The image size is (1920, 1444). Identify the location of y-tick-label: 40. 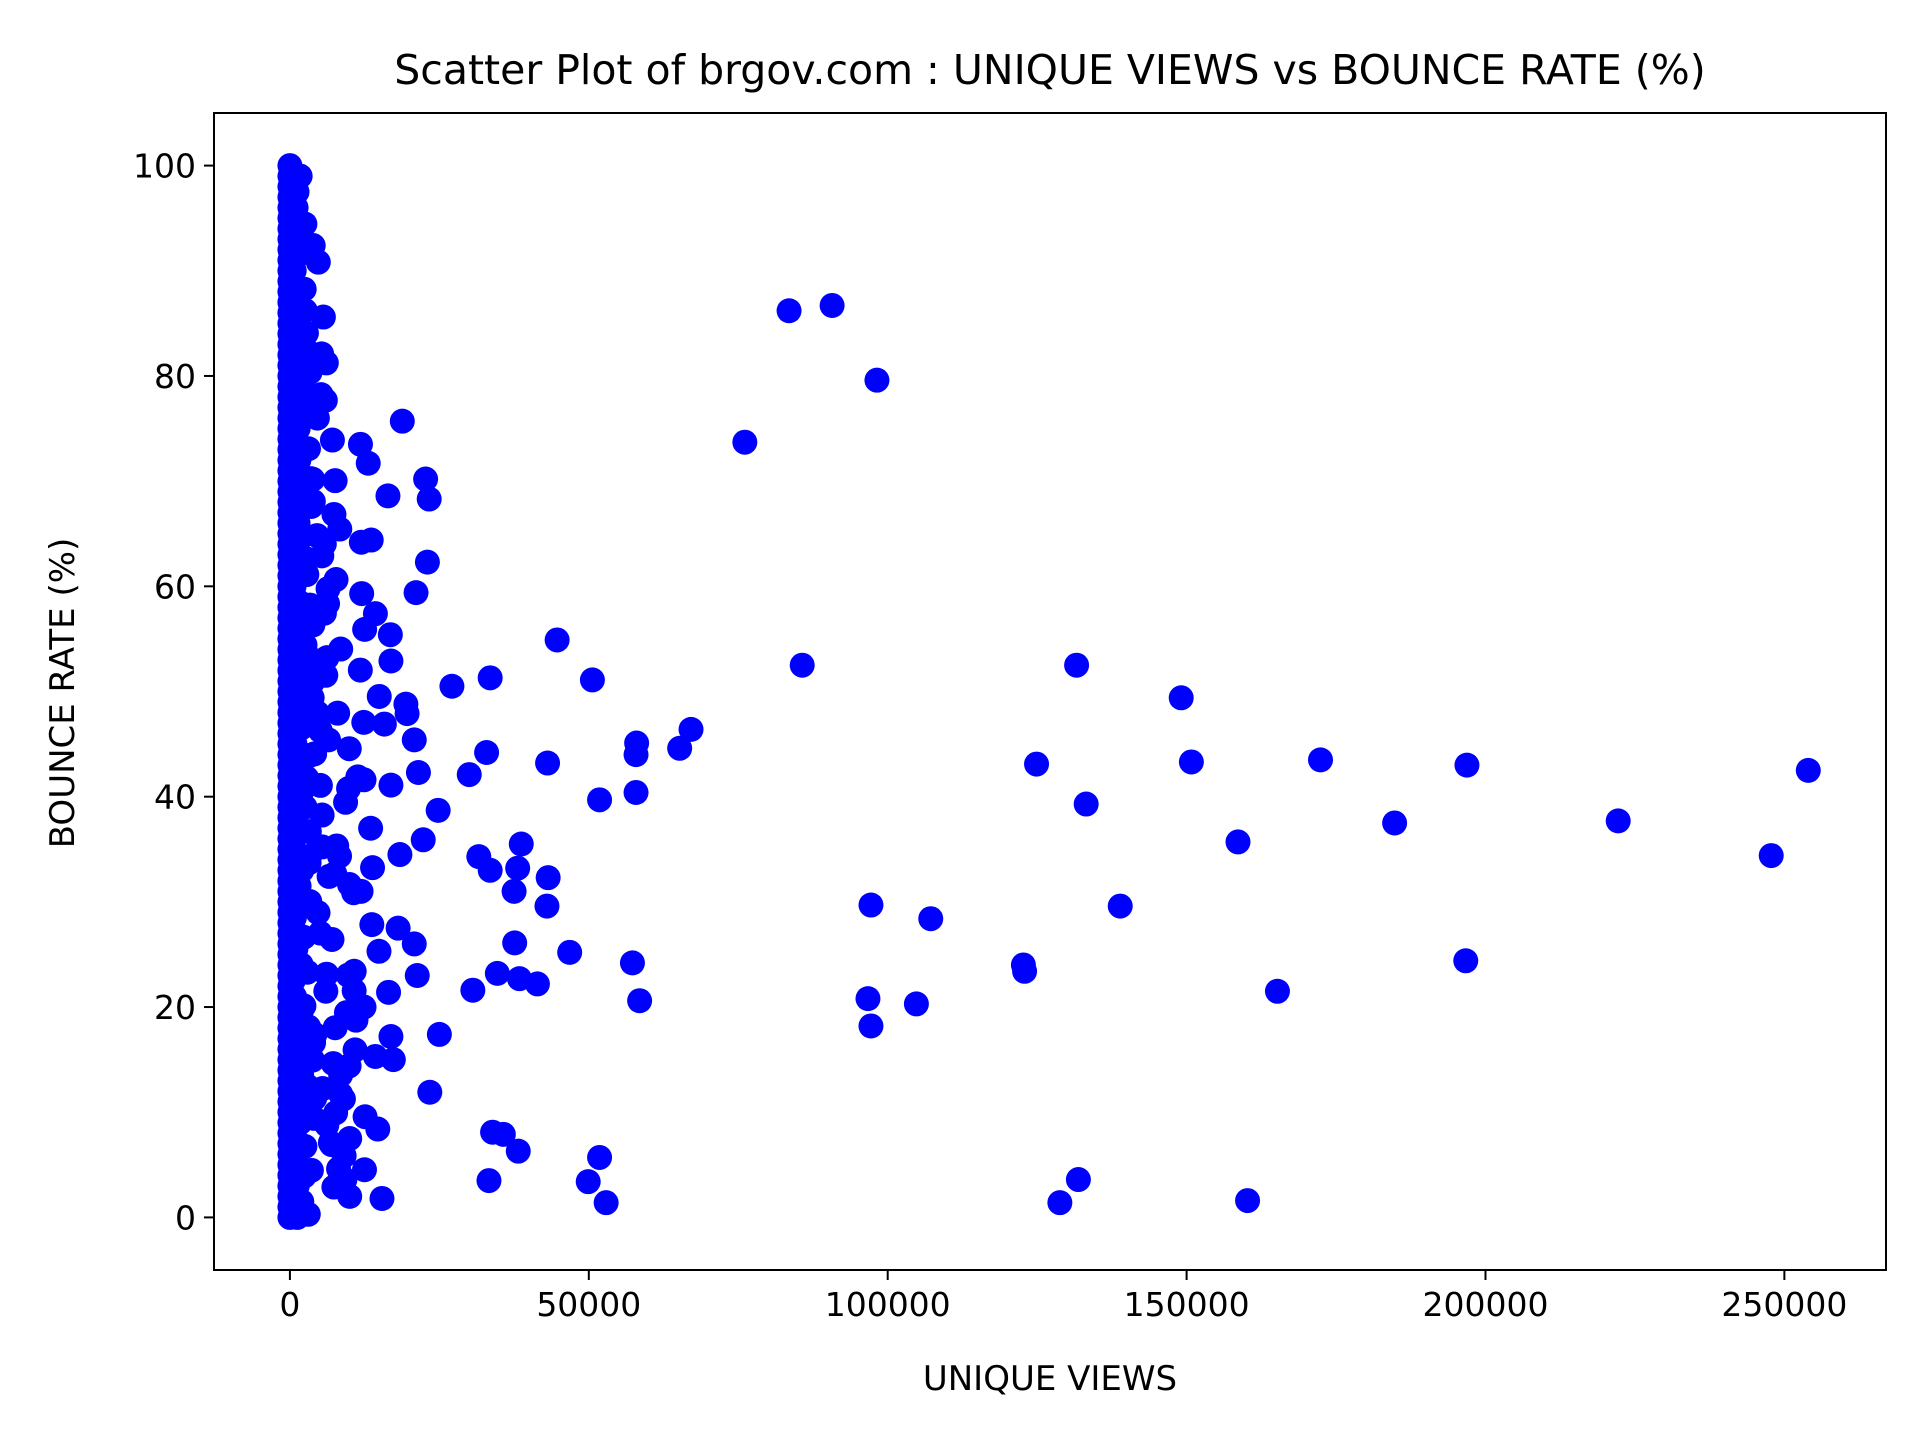
(175, 797).